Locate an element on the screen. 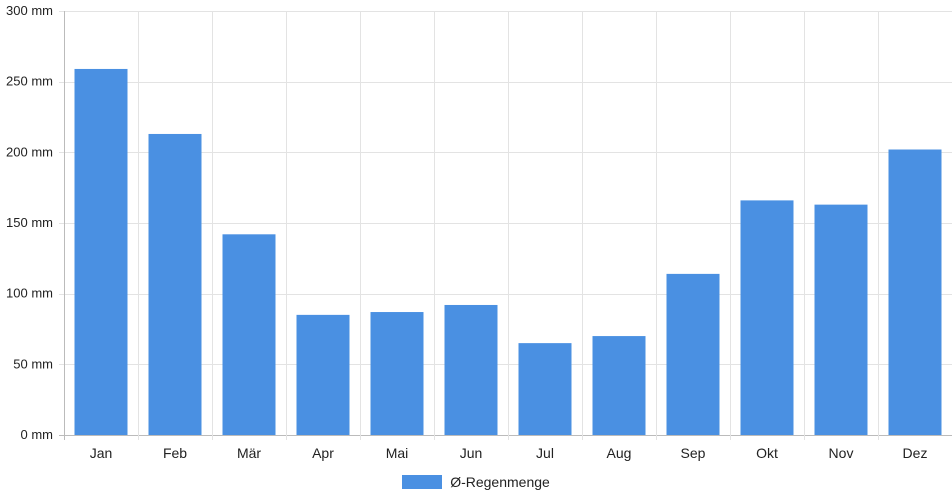 The image size is (952, 500). x-tick-label: Nov is located at coordinates (841, 453).